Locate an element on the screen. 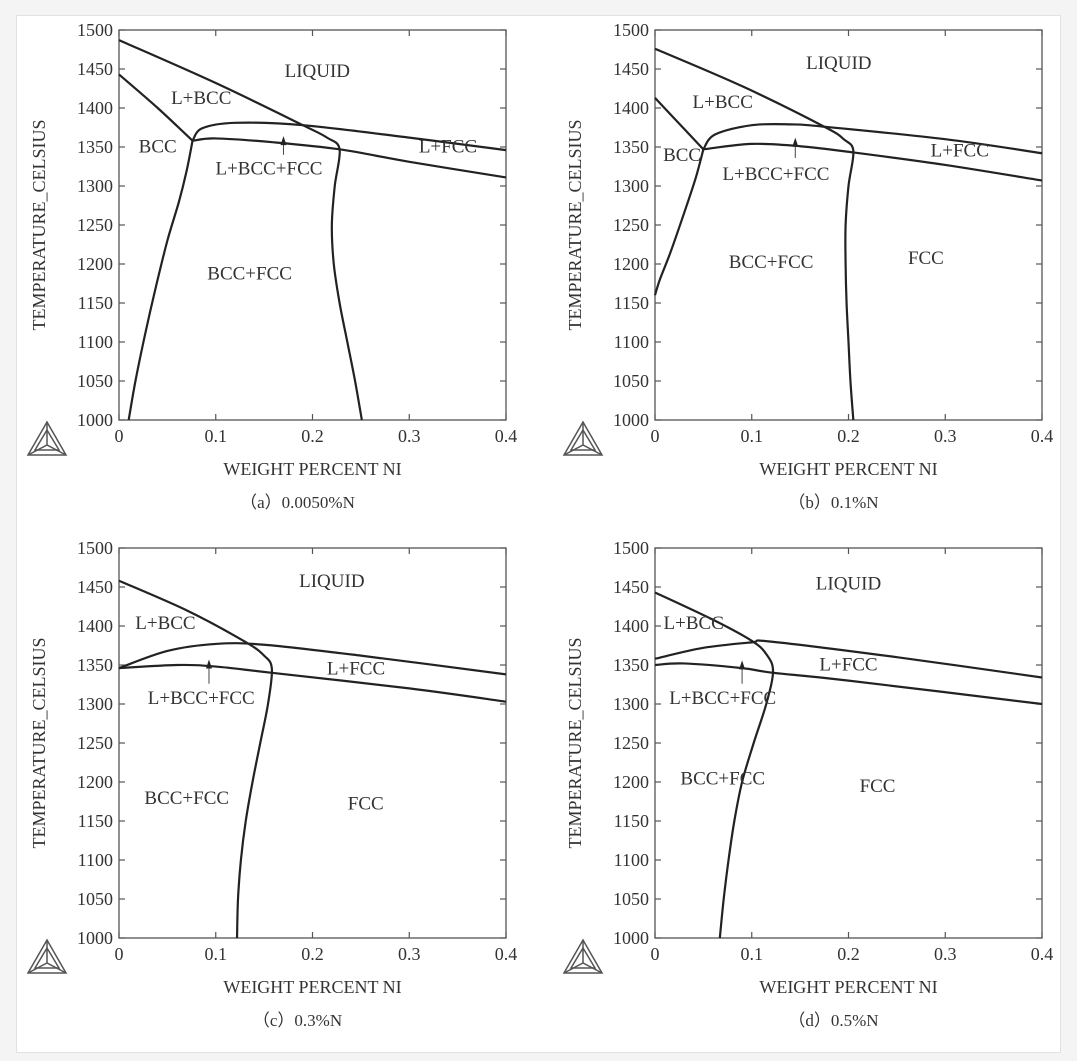 This screenshot has height=1061, width=1077. panel-caption: （a）0.0050%N is located at coordinates (297, 502).